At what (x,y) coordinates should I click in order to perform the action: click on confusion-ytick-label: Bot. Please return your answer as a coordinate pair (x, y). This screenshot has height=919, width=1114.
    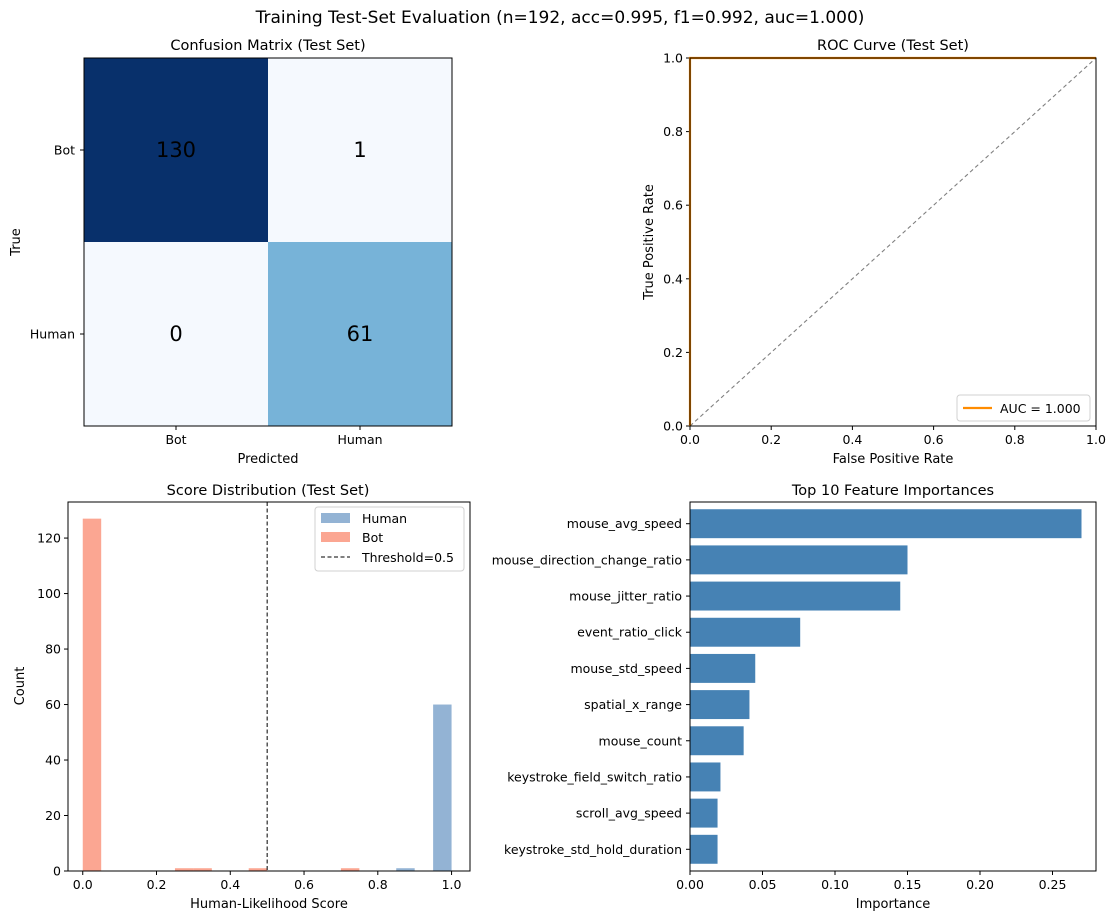
    Looking at the image, I should click on (64, 150).